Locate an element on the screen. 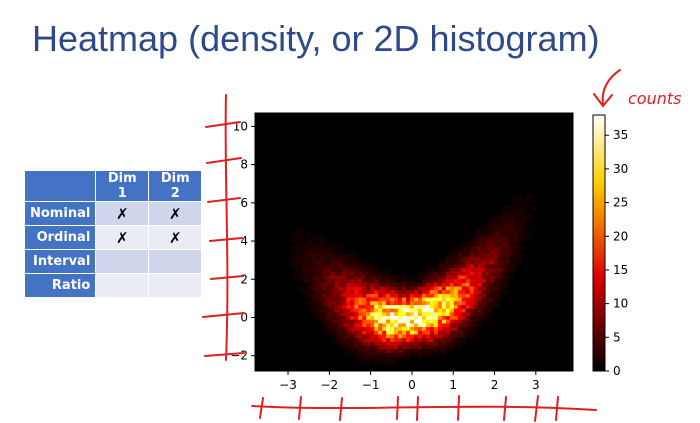 This screenshot has width=700, height=423. table-row: Nominal ✗ ✗ is located at coordinates (113, 213).